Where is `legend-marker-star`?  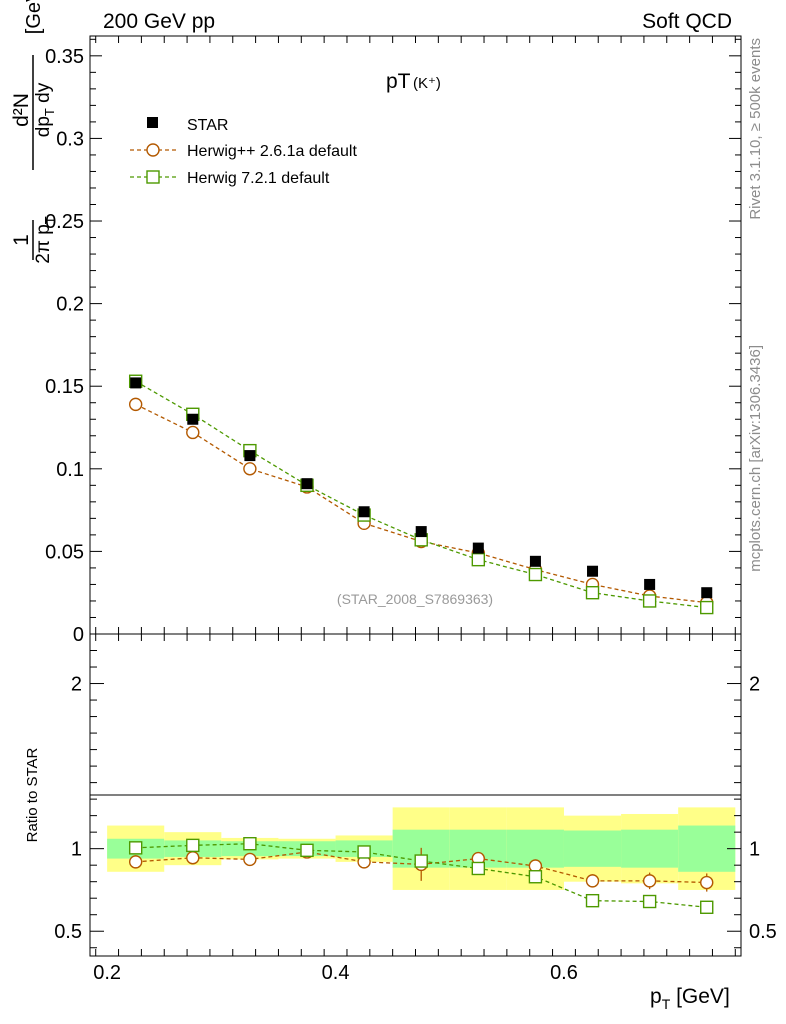 legend-marker-star is located at coordinates (152, 122).